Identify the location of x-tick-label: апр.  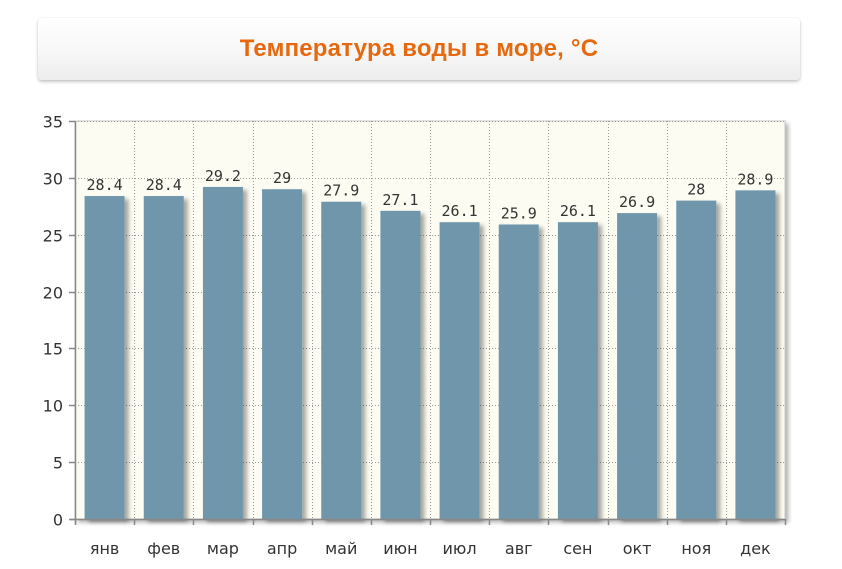
(282, 548).